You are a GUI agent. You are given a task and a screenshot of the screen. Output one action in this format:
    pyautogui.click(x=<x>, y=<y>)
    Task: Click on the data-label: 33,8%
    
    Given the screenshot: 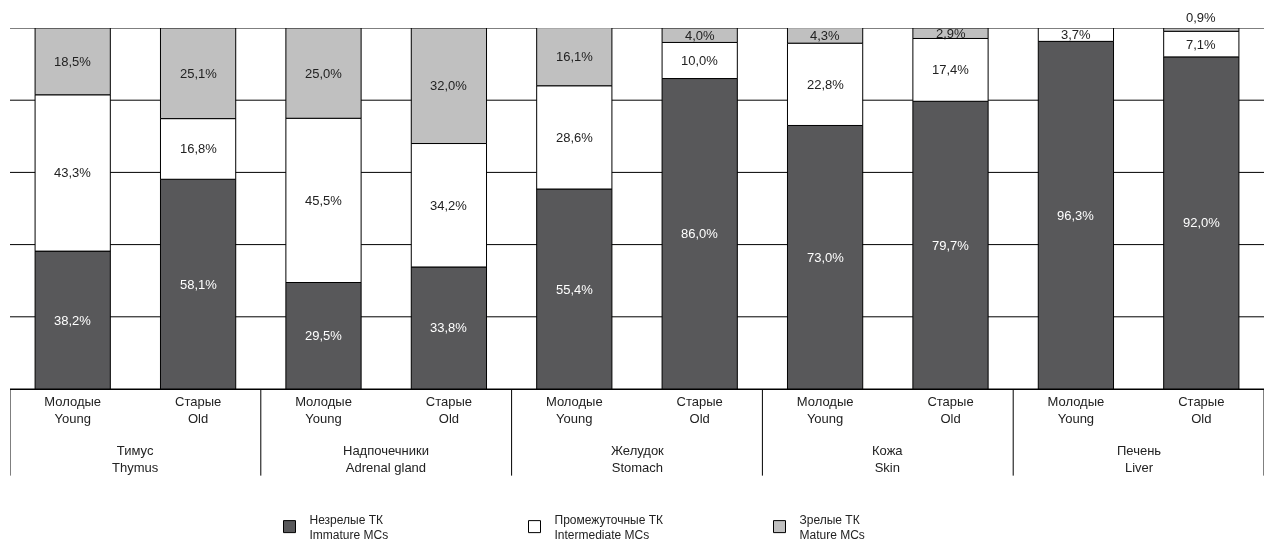 What is the action you would take?
    pyautogui.click(x=449, y=327)
    